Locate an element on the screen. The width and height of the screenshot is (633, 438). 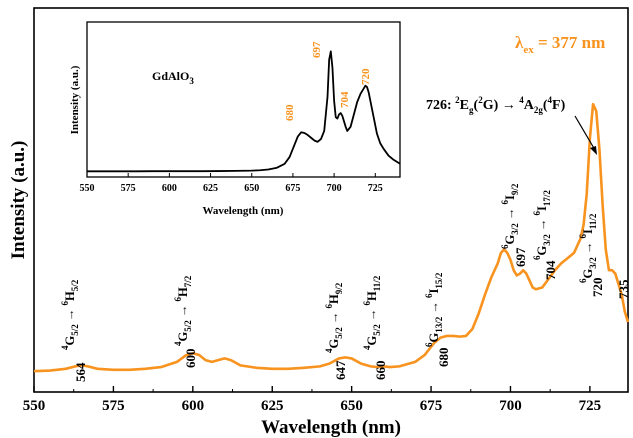
lambda-symbol: λ is located at coordinates (519, 42).